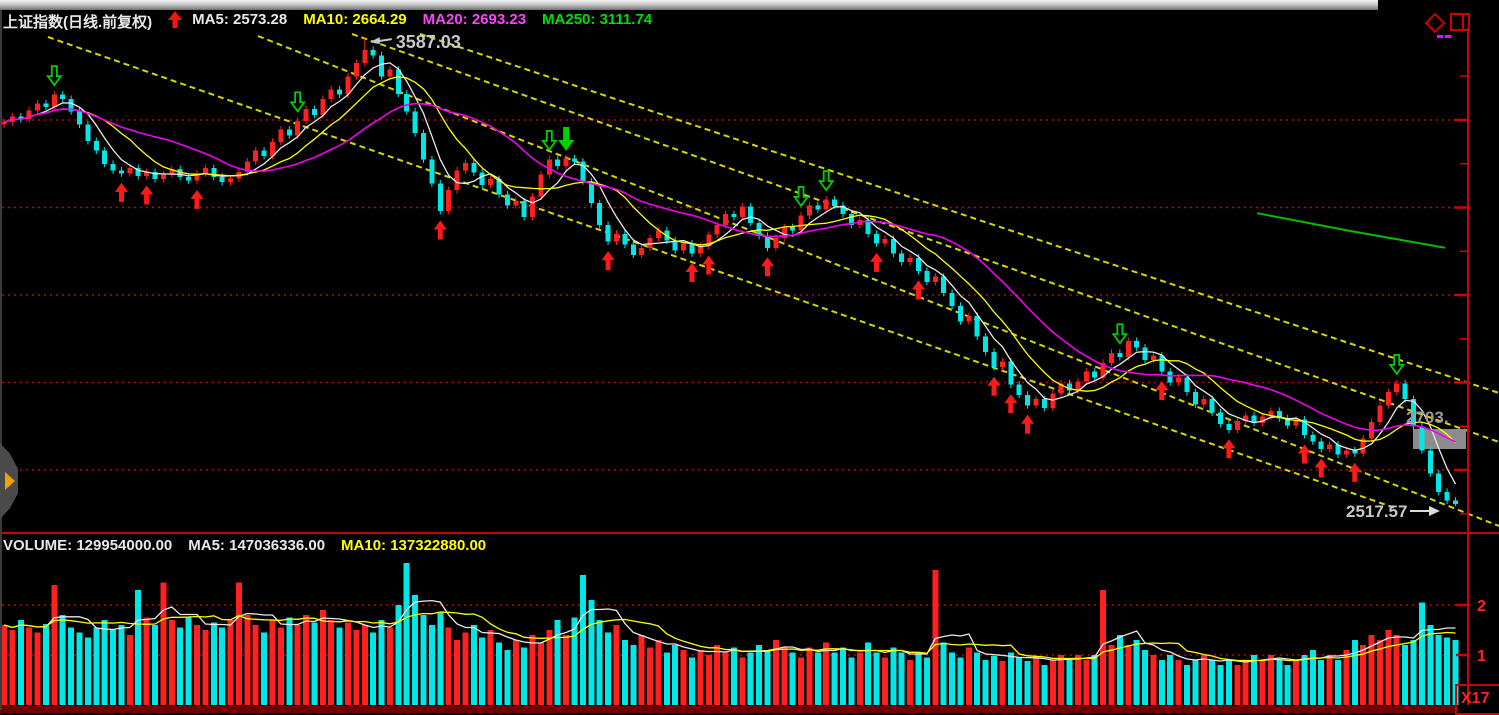 Image resolution: width=1499 pixels, height=715 pixels. I want to click on ma250-legend: MA250: 3111.74, so click(597, 19).